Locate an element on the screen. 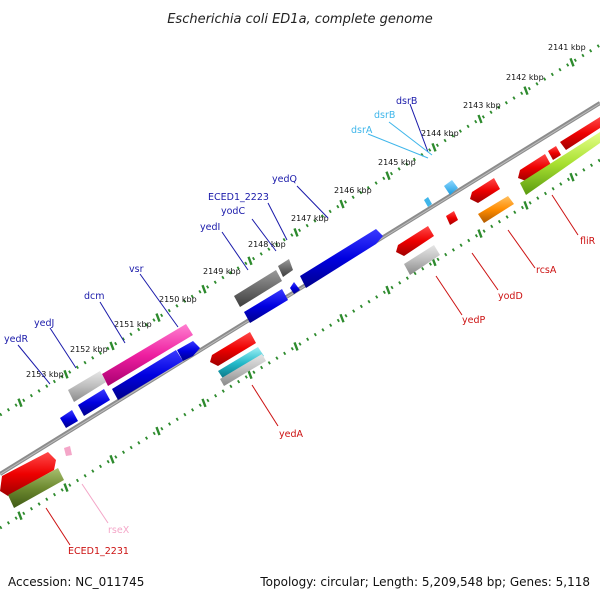 This screenshot has height=600, width=600. gene-dsrA is located at coordinates (428, 202).